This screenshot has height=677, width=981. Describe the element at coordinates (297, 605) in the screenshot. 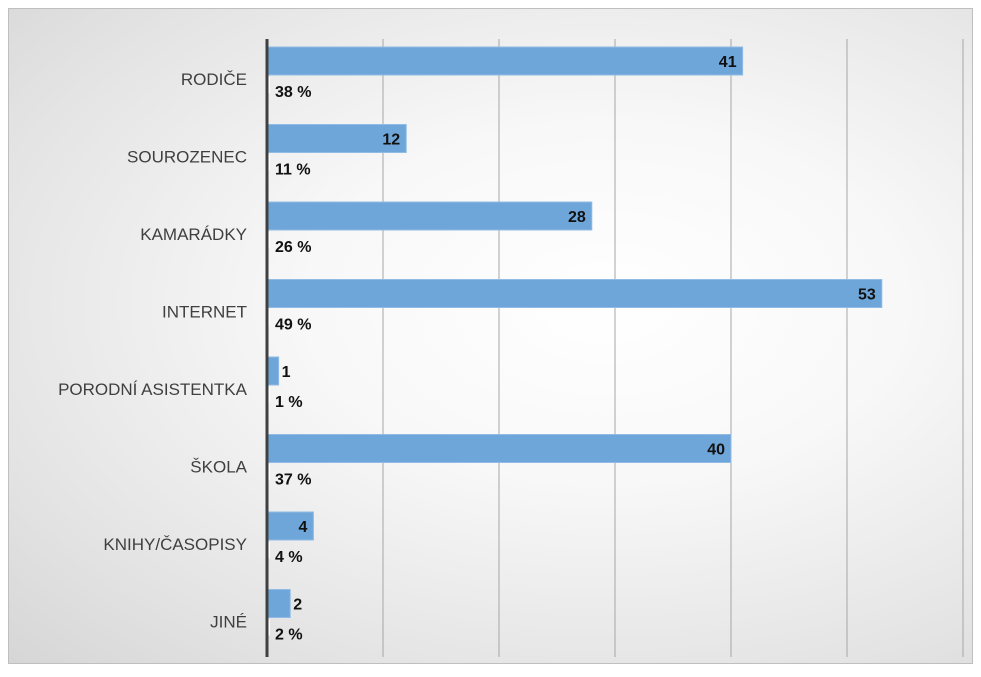

I see `count-value-label: 2` at that location.